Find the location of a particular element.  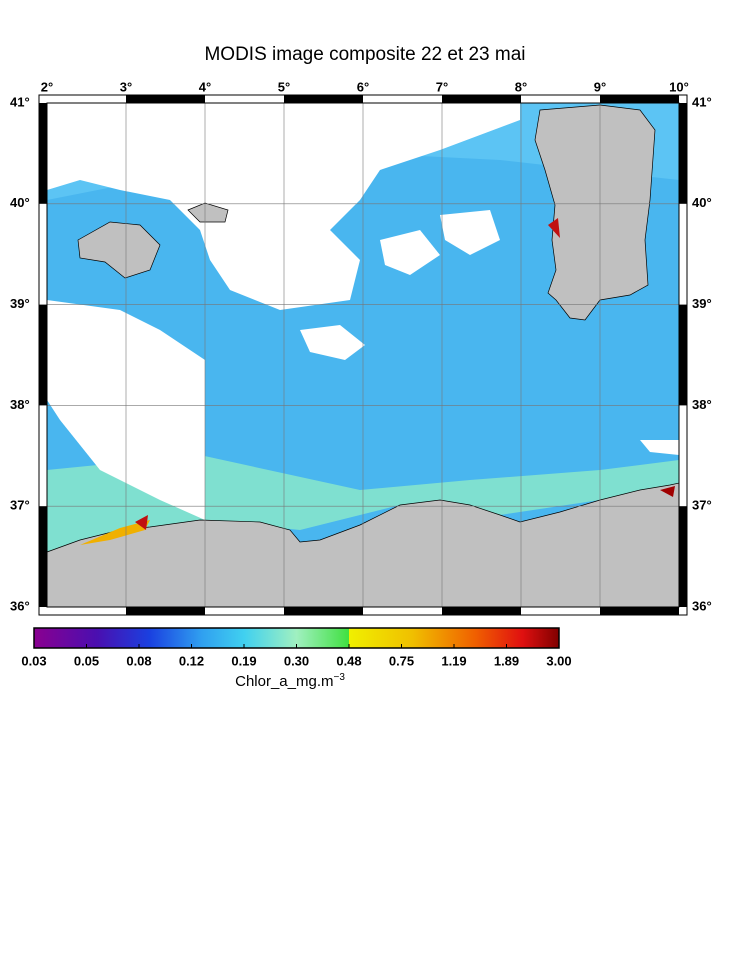

colorbar-tick-label: 3.00 is located at coordinates (558, 660).